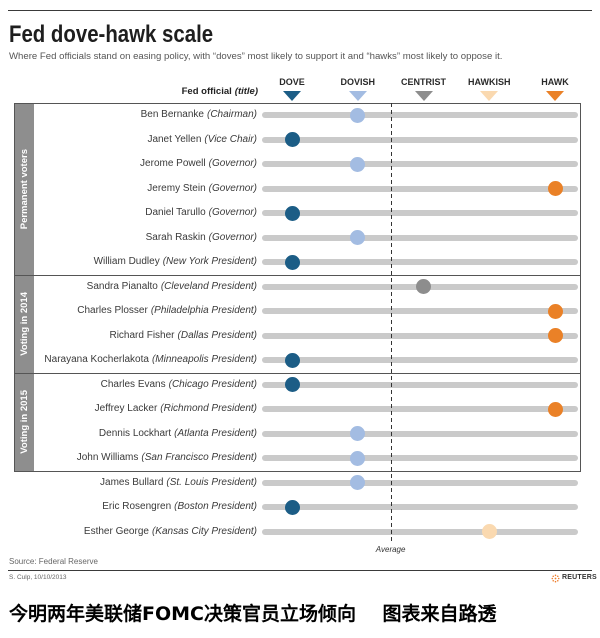  What do you see at coordinates (423, 287) in the screenshot?
I see `stance-dot-centrist` at bounding box center [423, 287].